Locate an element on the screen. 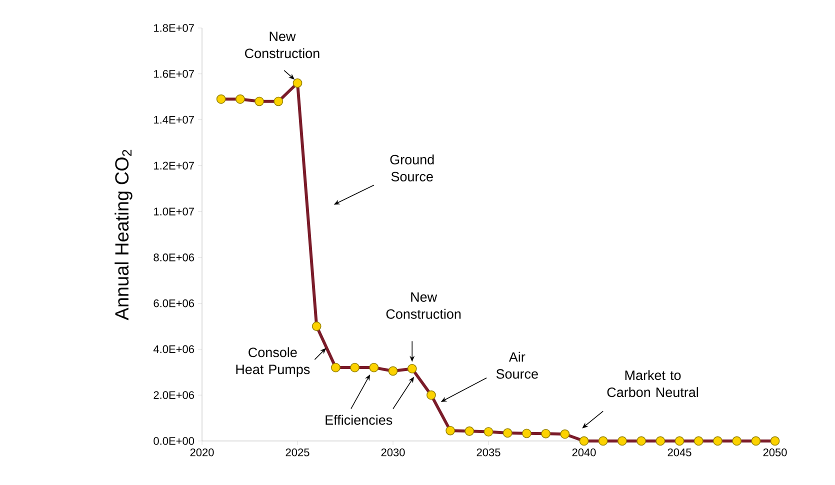  x-tick-label: 2035 is located at coordinates (488, 452).